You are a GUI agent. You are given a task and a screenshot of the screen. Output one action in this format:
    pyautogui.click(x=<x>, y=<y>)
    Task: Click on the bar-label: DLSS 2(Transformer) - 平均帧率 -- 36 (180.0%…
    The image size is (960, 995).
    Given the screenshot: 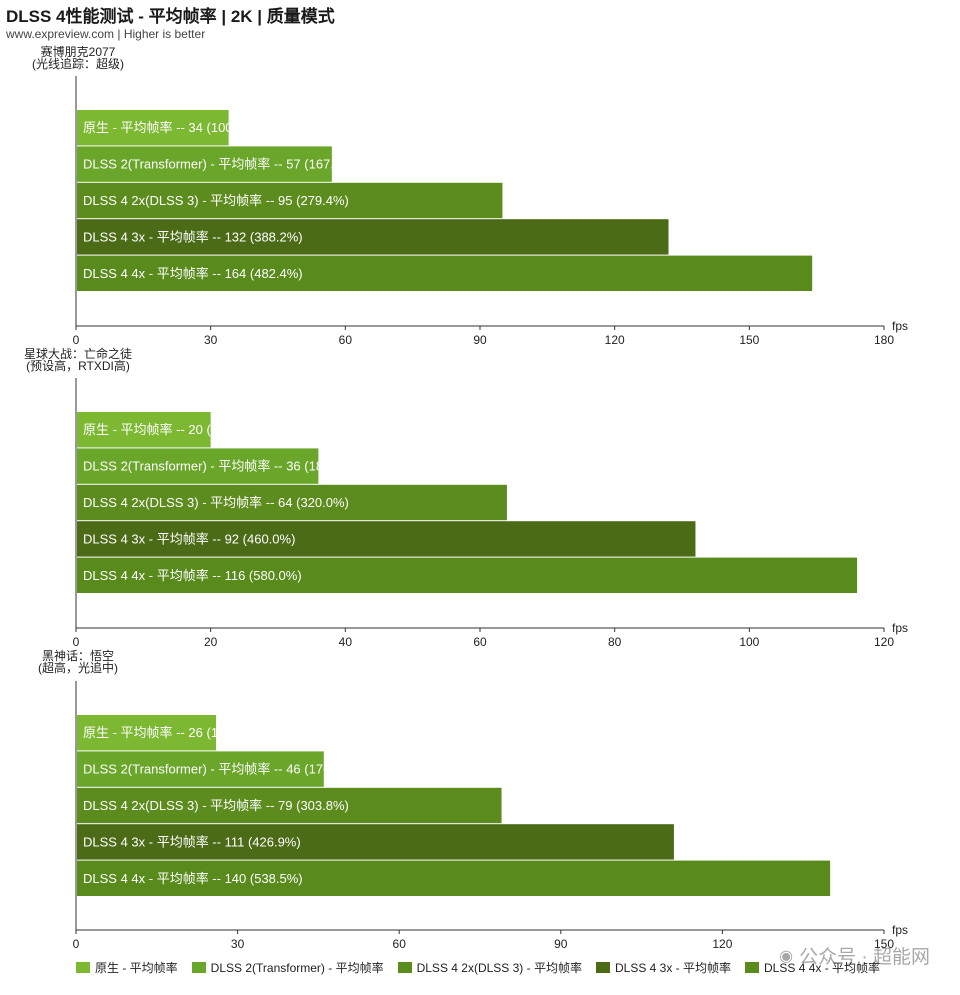 What is the action you would take?
    pyautogui.click(x=220, y=466)
    